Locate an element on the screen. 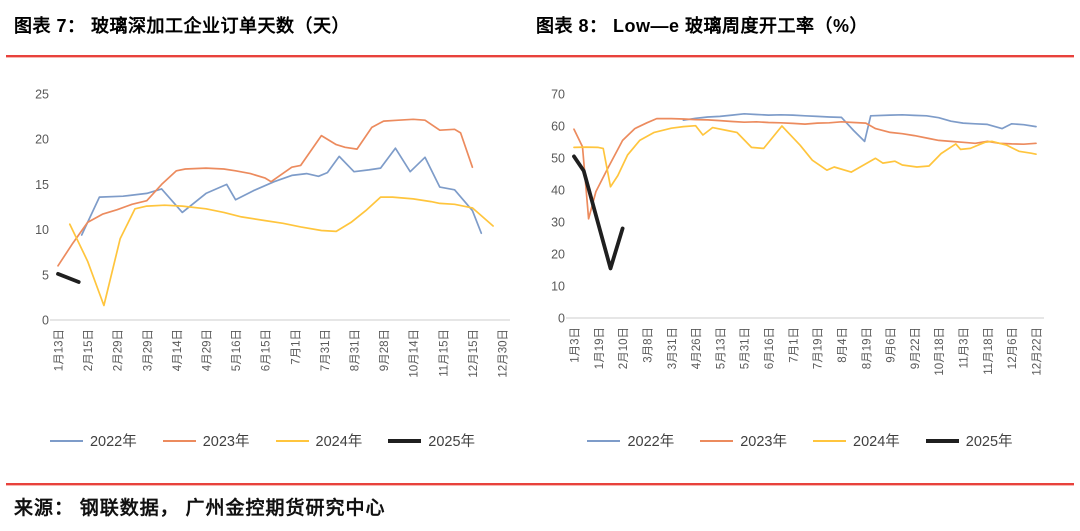  x-tick-label: 9月22日 is located at coordinates (916, 348).